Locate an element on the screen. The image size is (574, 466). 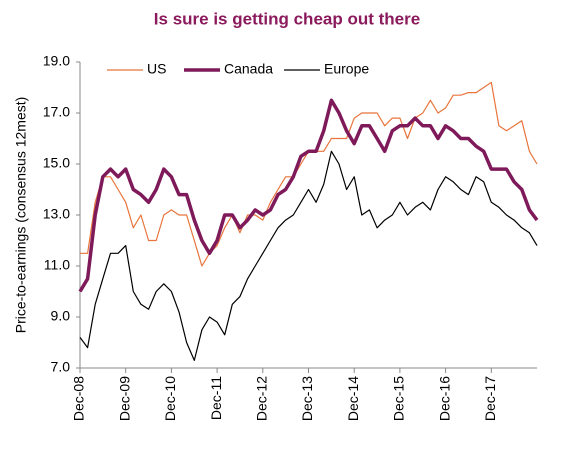
x-tick-label: Dec-10 is located at coordinates (170, 398).